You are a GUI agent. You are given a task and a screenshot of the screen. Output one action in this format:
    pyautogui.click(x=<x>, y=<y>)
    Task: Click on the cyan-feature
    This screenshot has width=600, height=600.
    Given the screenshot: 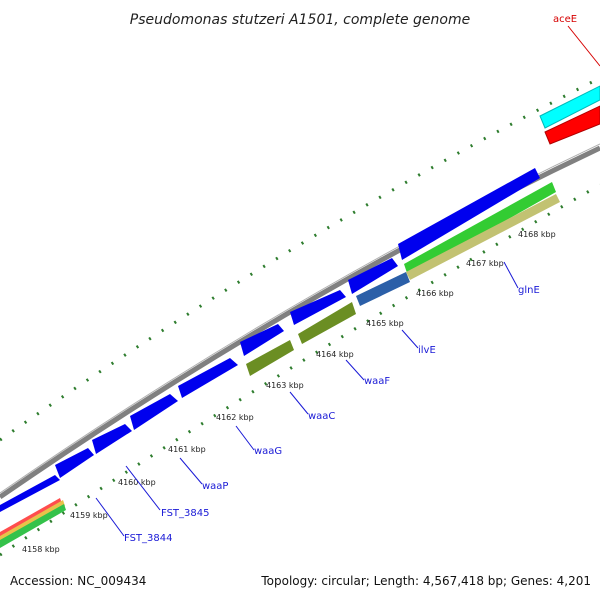 What is the action you would take?
    pyautogui.click(x=569, y=107)
    